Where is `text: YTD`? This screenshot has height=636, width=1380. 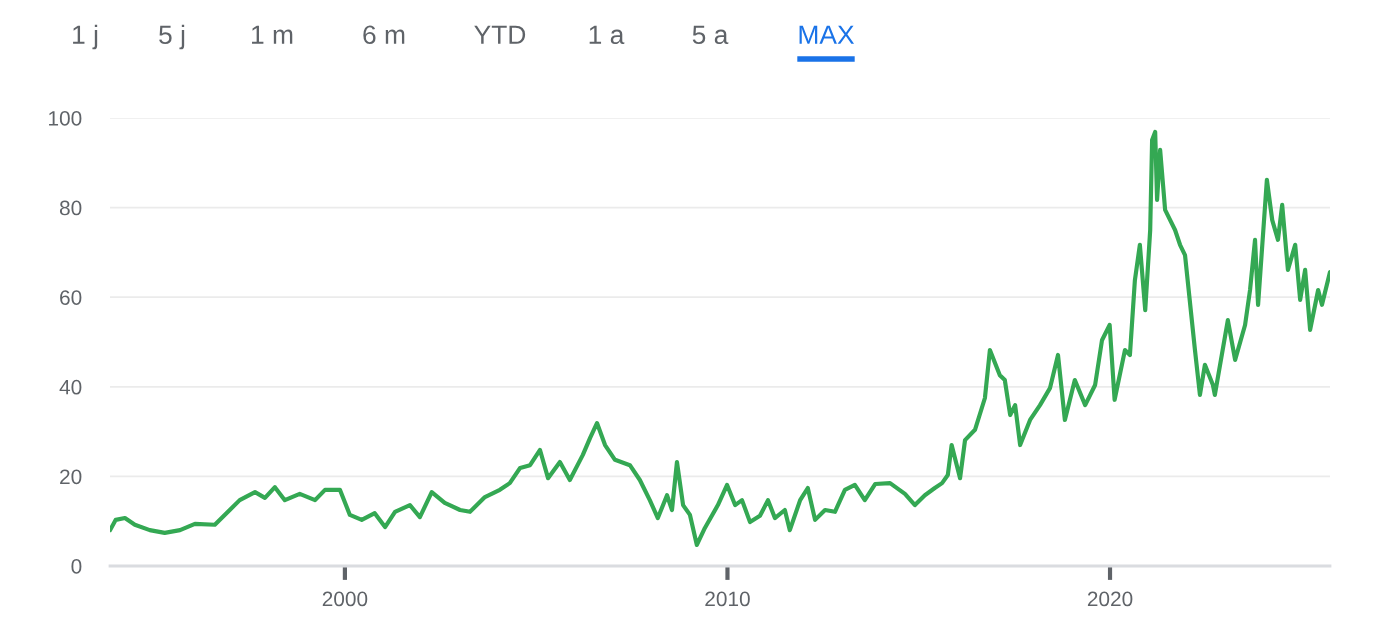 text: YTD is located at coordinates (500, 34).